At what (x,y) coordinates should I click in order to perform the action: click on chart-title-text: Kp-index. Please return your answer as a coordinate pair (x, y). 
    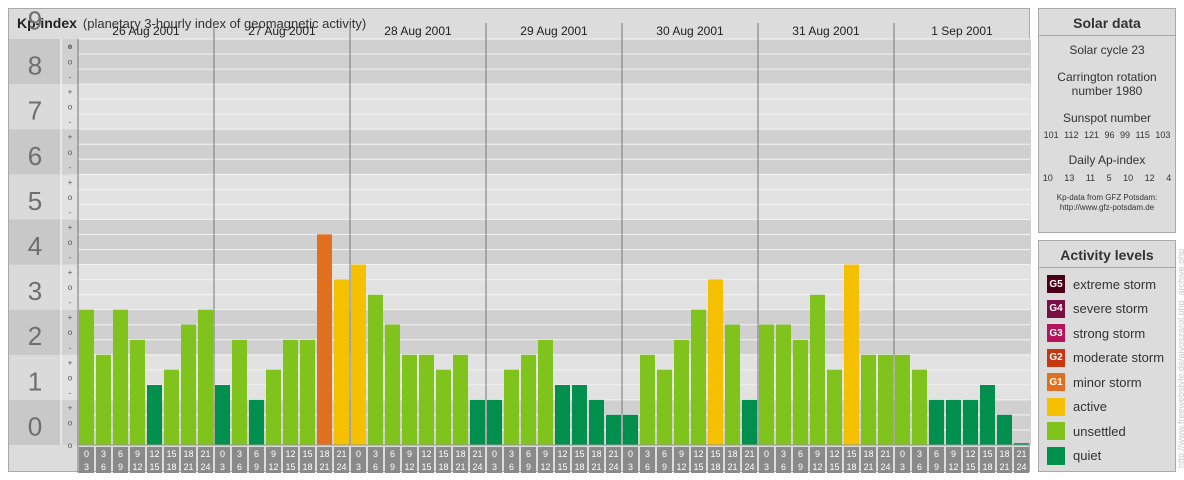
    Looking at the image, I should click on (47, 23).